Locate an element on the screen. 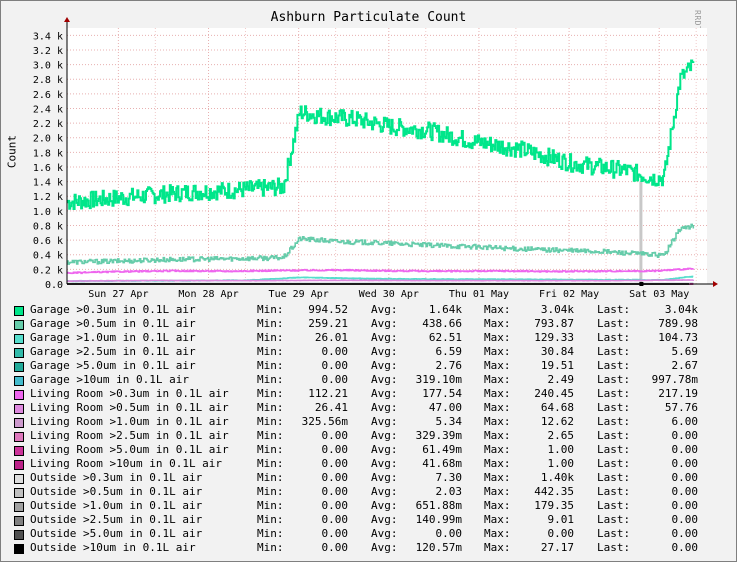 The width and height of the screenshot is (737, 562). legend-avg-value: 7.30 is located at coordinates (449, 477).